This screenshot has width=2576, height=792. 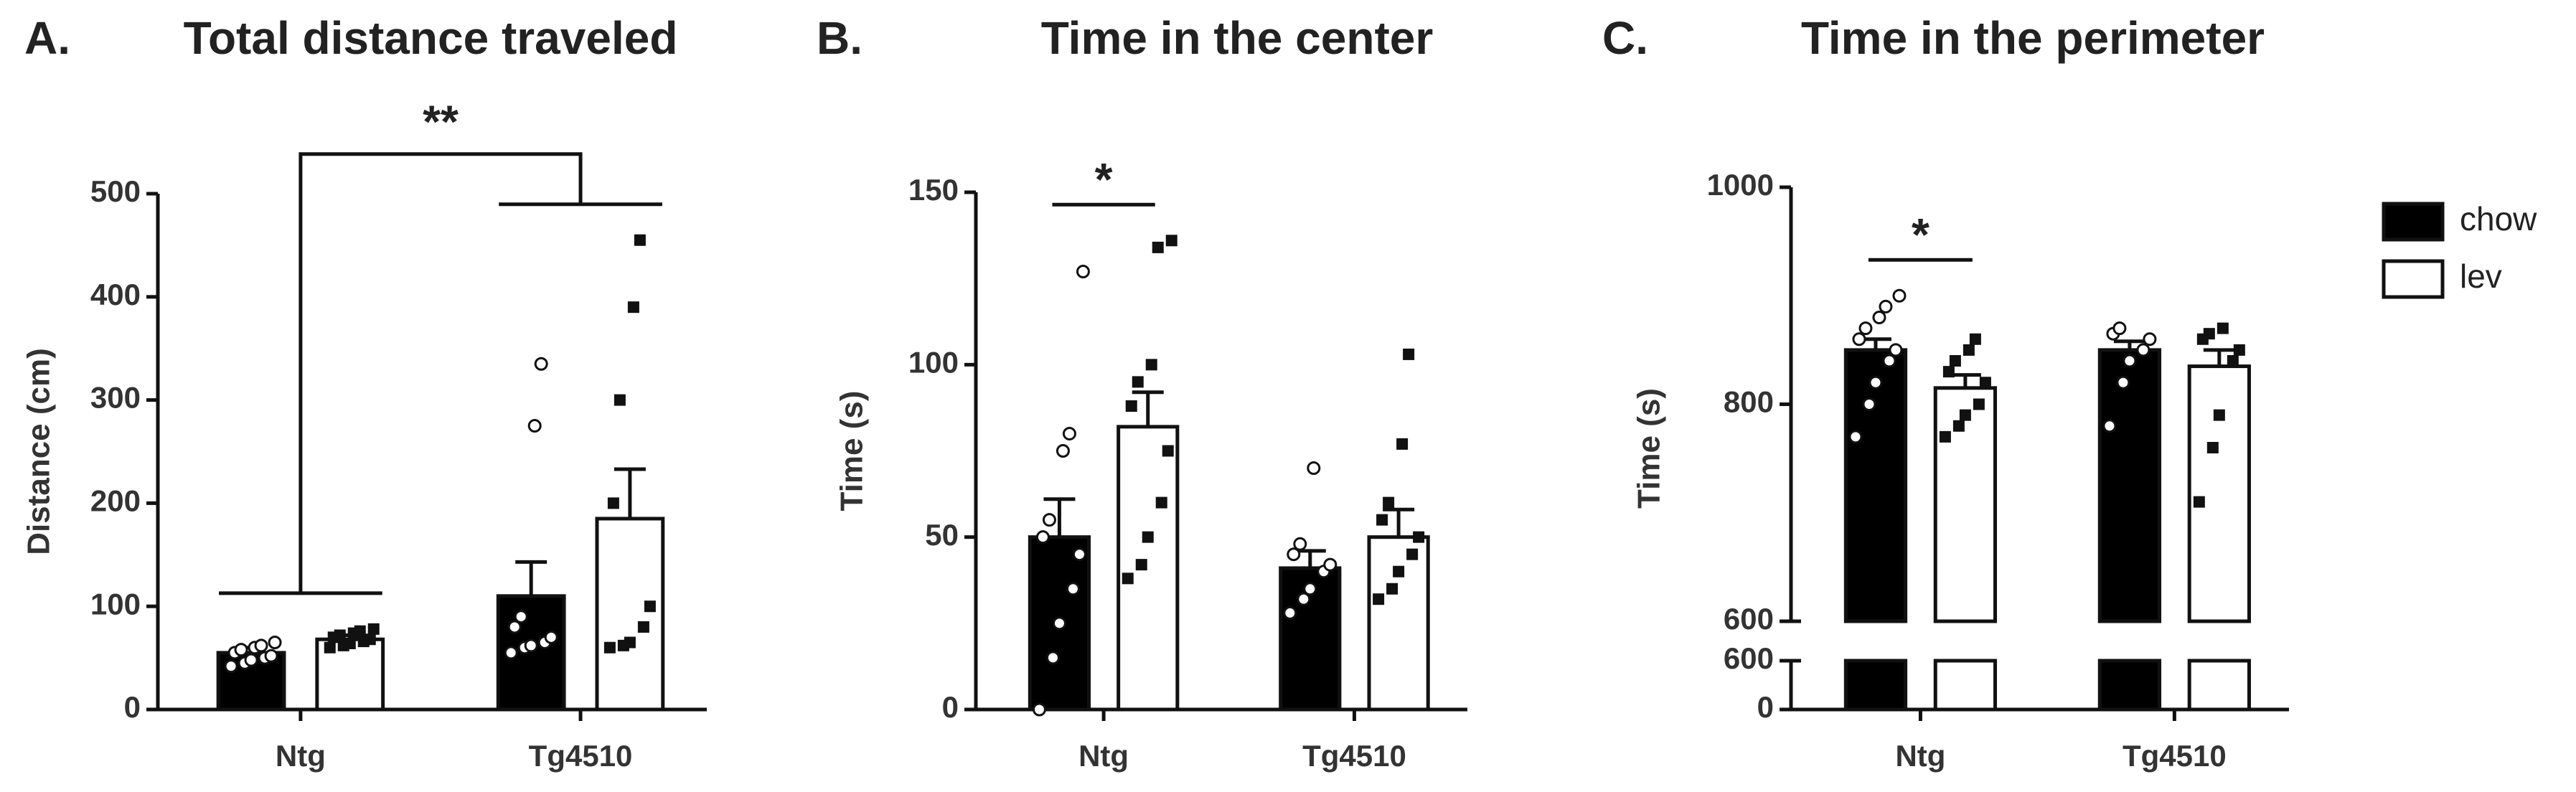 I want to click on y-axis-label: Distance (cm), so click(x=39, y=451).